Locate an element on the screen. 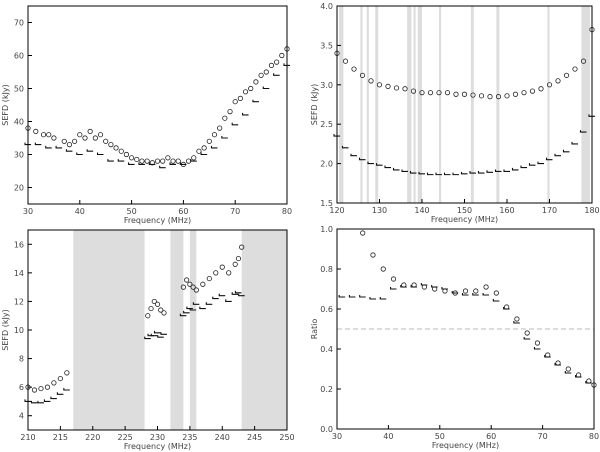 The image size is (600, 452). x-tick-label: 130 is located at coordinates (379, 210).